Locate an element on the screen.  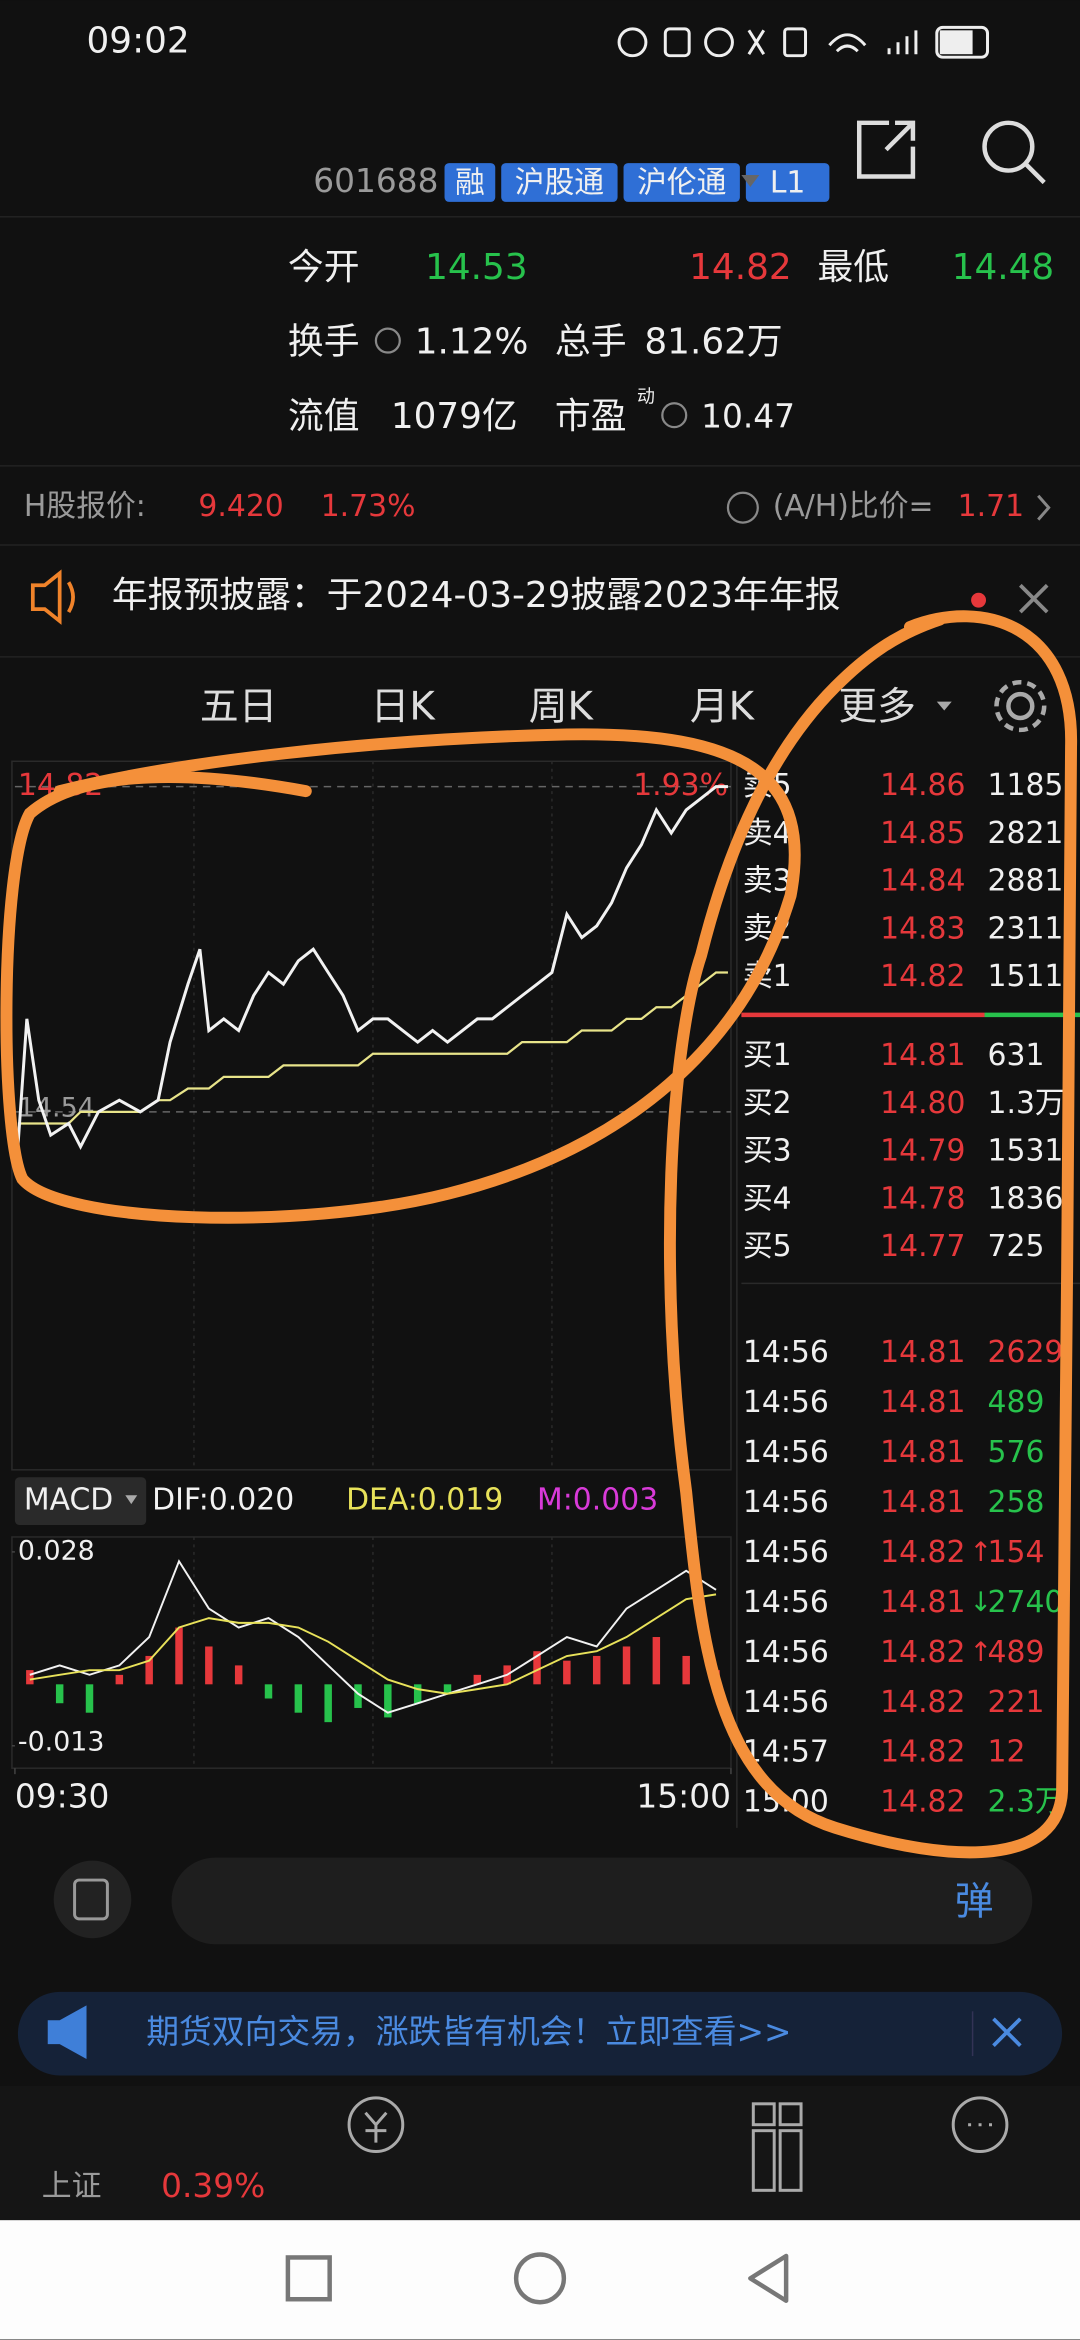
book-label: 买4 is located at coordinates (767, 1198).